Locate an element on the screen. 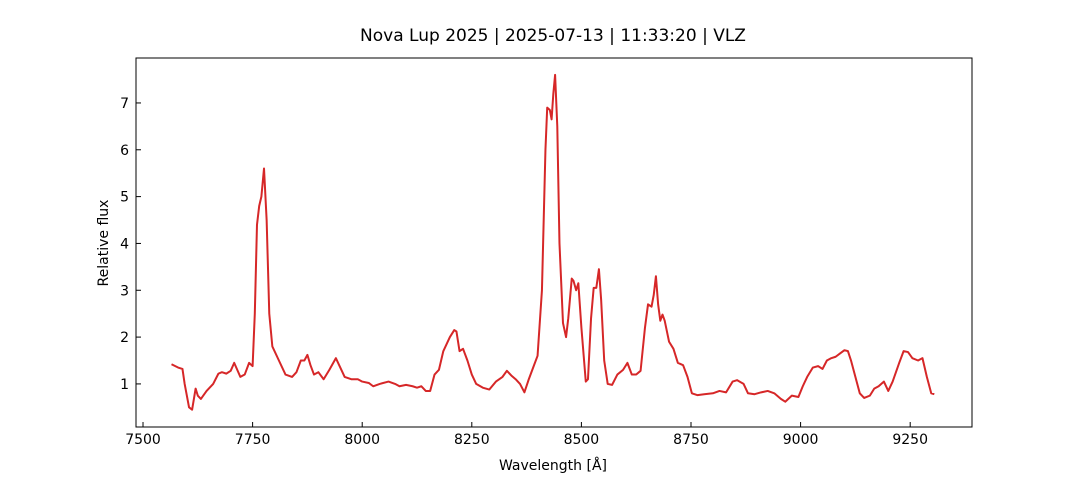 This screenshot has width=1080, height=480. x-tick-label: 8250 is located at coordinates (472, 440).